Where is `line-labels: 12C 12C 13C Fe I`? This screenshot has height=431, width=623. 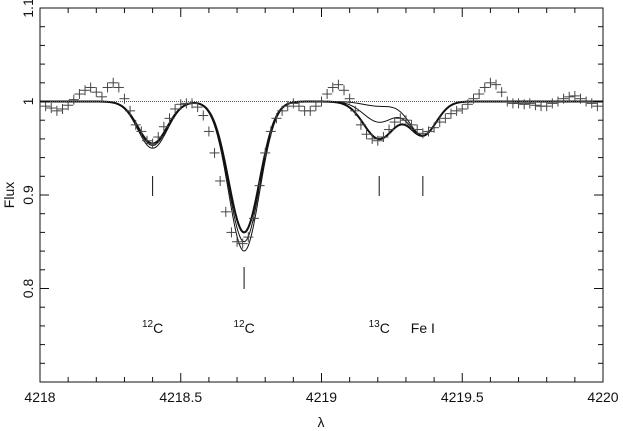
line-labels: 12C 12C 13C Fe I is located at coordinates (288, 327).